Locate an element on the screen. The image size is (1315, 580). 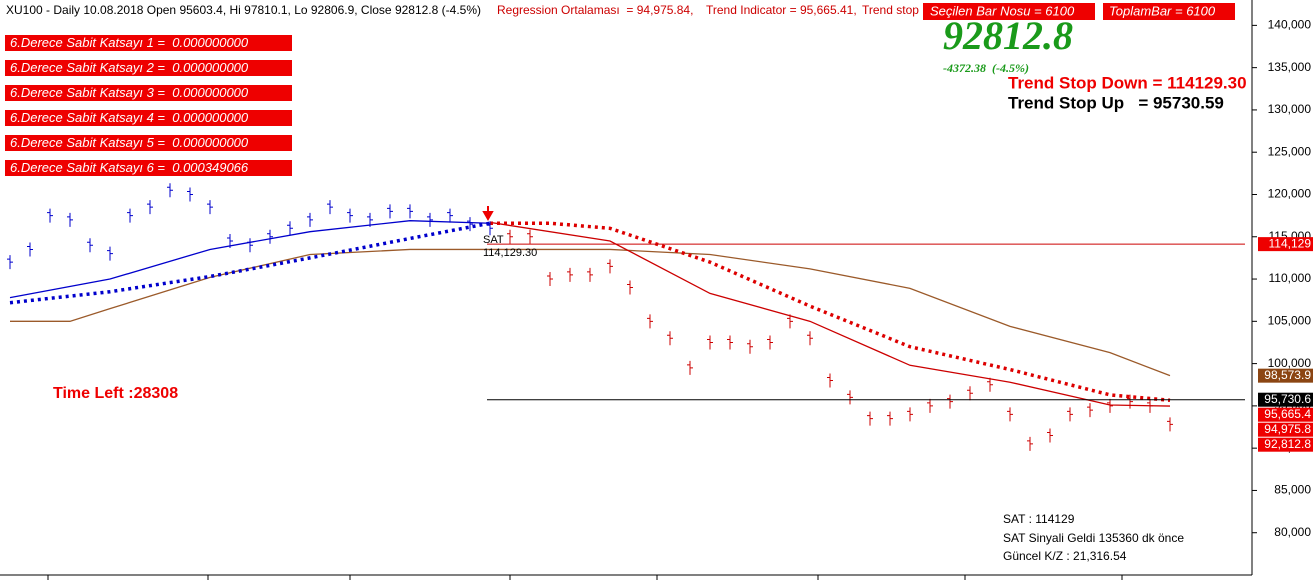
y-tick-label: 135,000 is located at coordinates (1290, 67).